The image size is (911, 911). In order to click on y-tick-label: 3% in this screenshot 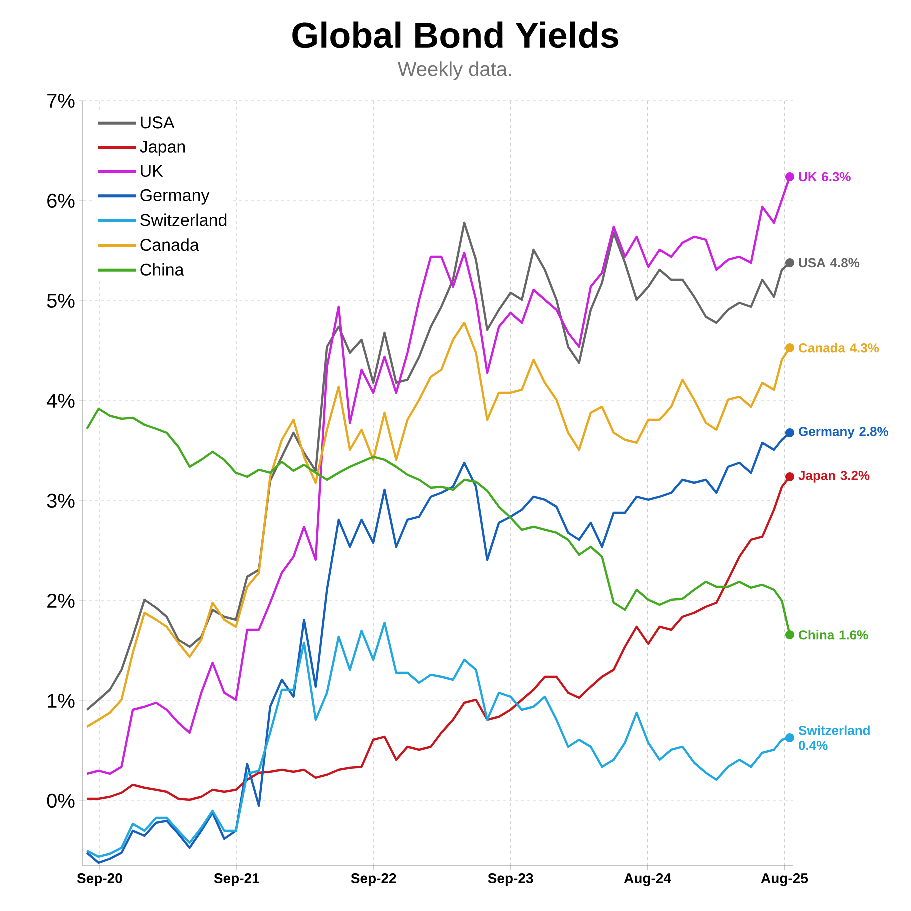, I will do `click(61, 501)`.